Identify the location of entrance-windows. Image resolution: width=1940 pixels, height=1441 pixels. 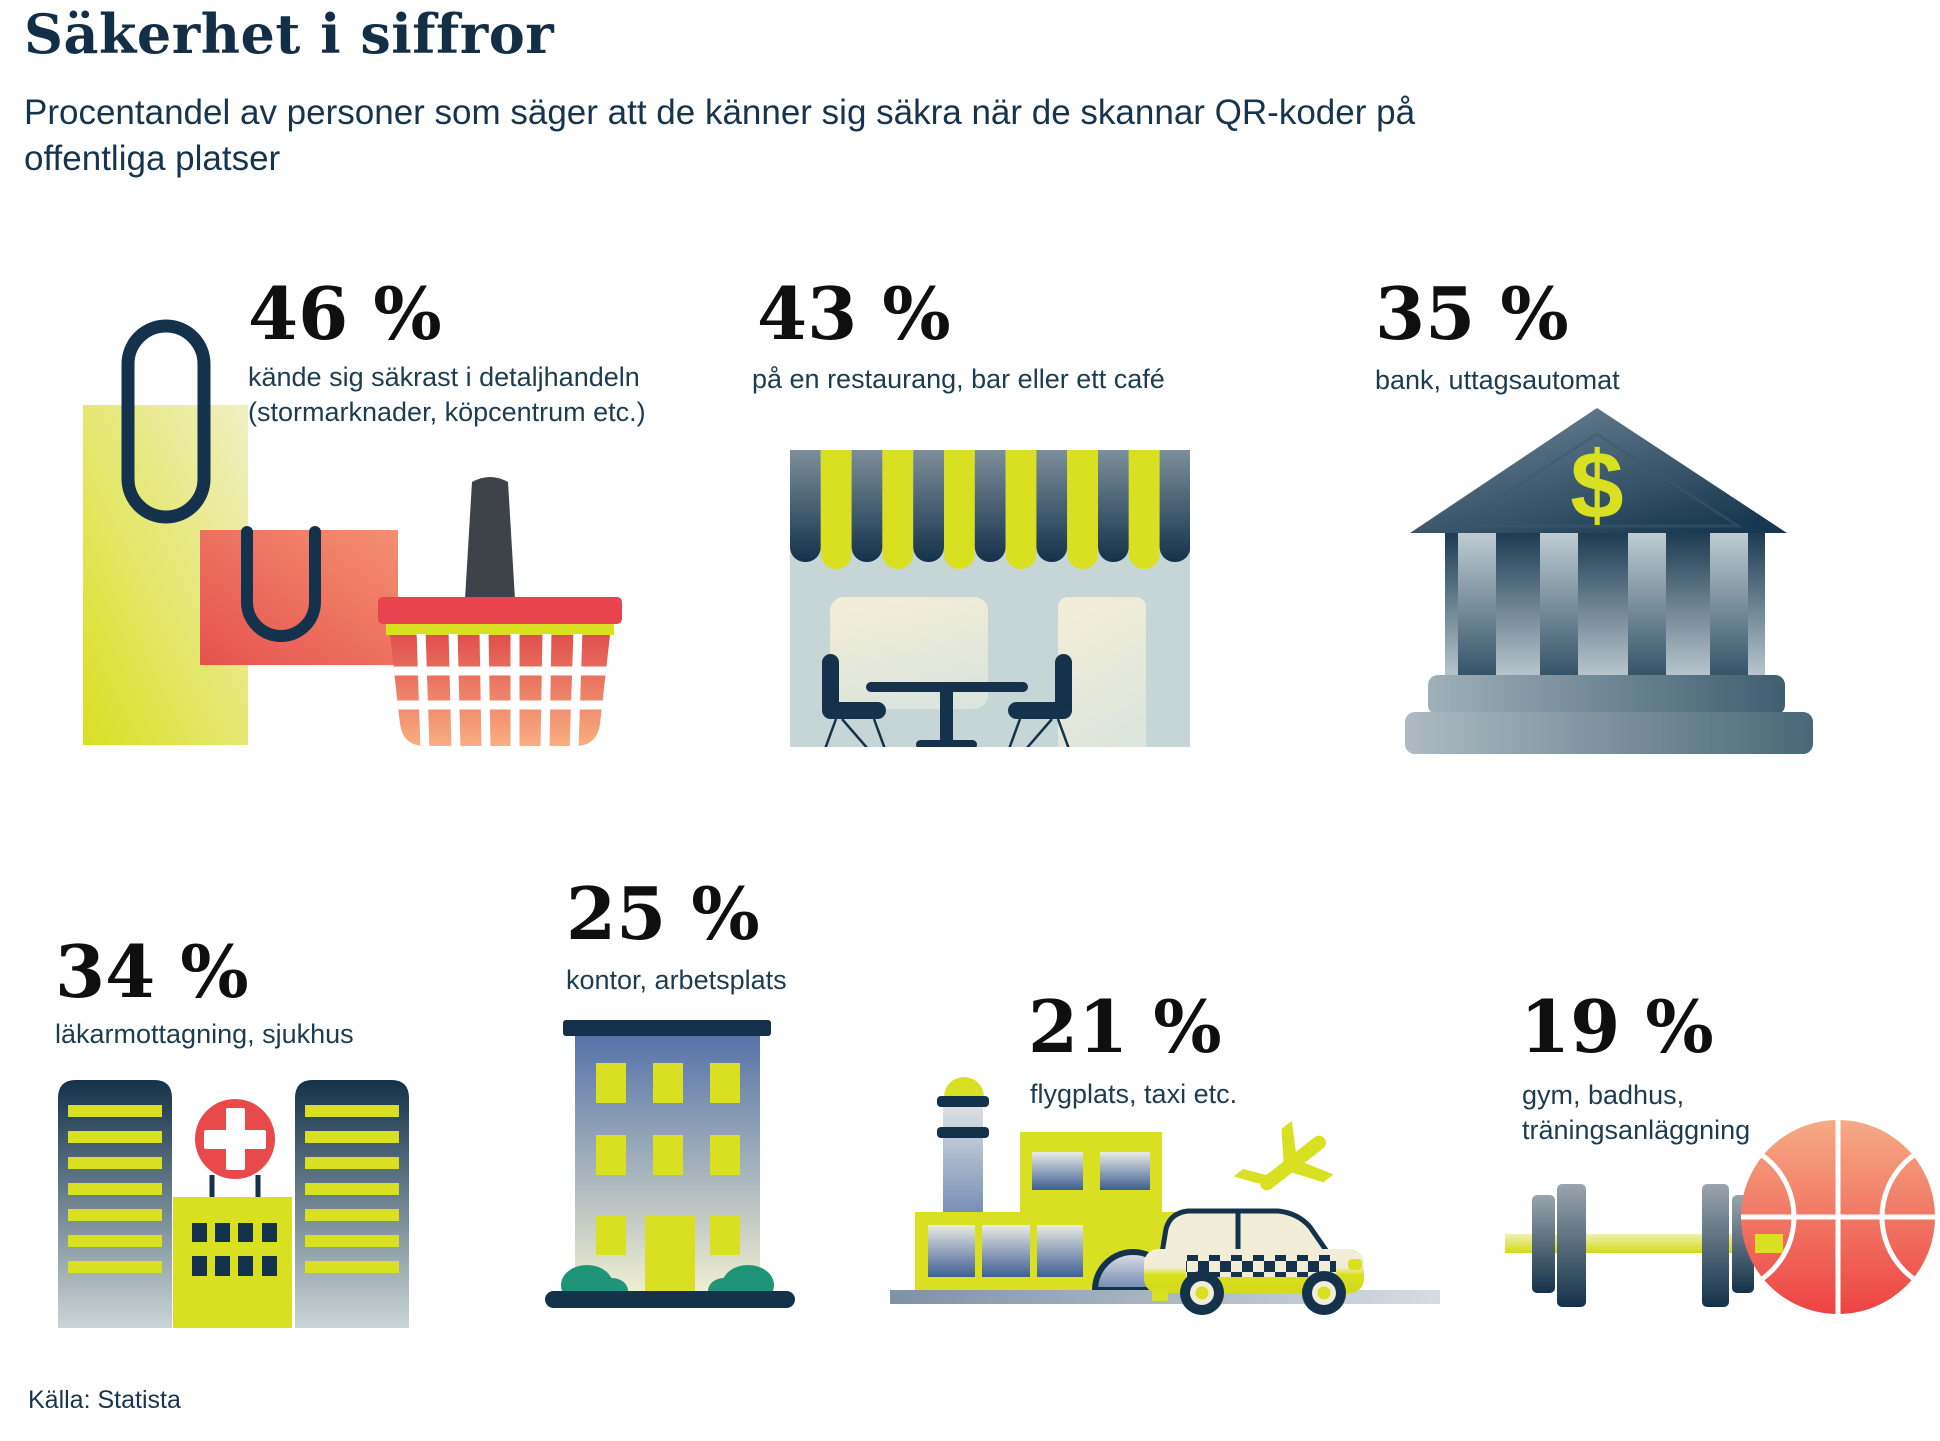
(234, 1249).